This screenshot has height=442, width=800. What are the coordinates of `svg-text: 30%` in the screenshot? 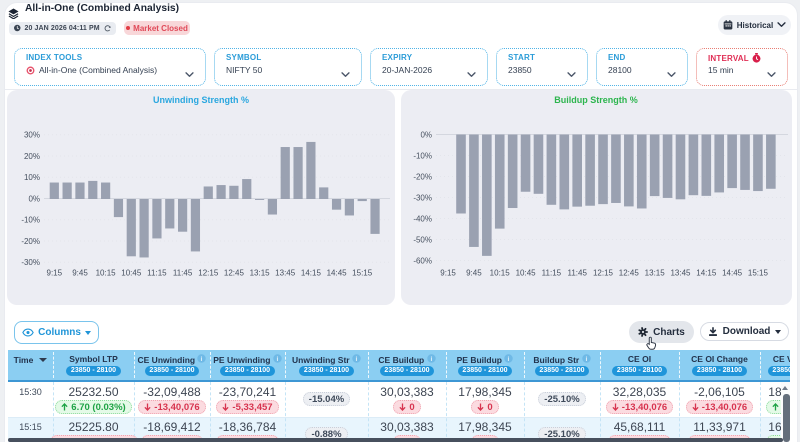 It's located at (32, 135).